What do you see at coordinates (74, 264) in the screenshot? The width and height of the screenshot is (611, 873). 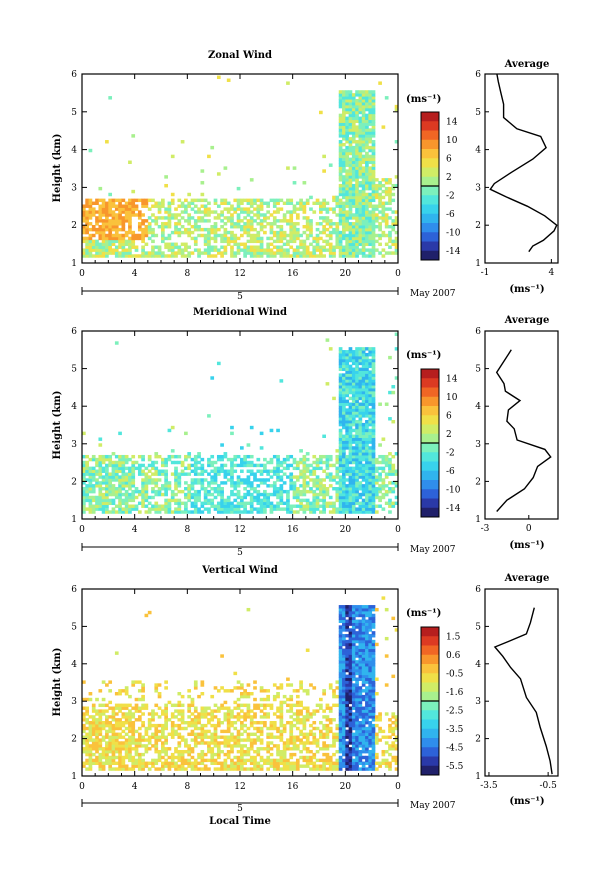 I see `y-tick-label: 1` at bounding box center [74, 264].